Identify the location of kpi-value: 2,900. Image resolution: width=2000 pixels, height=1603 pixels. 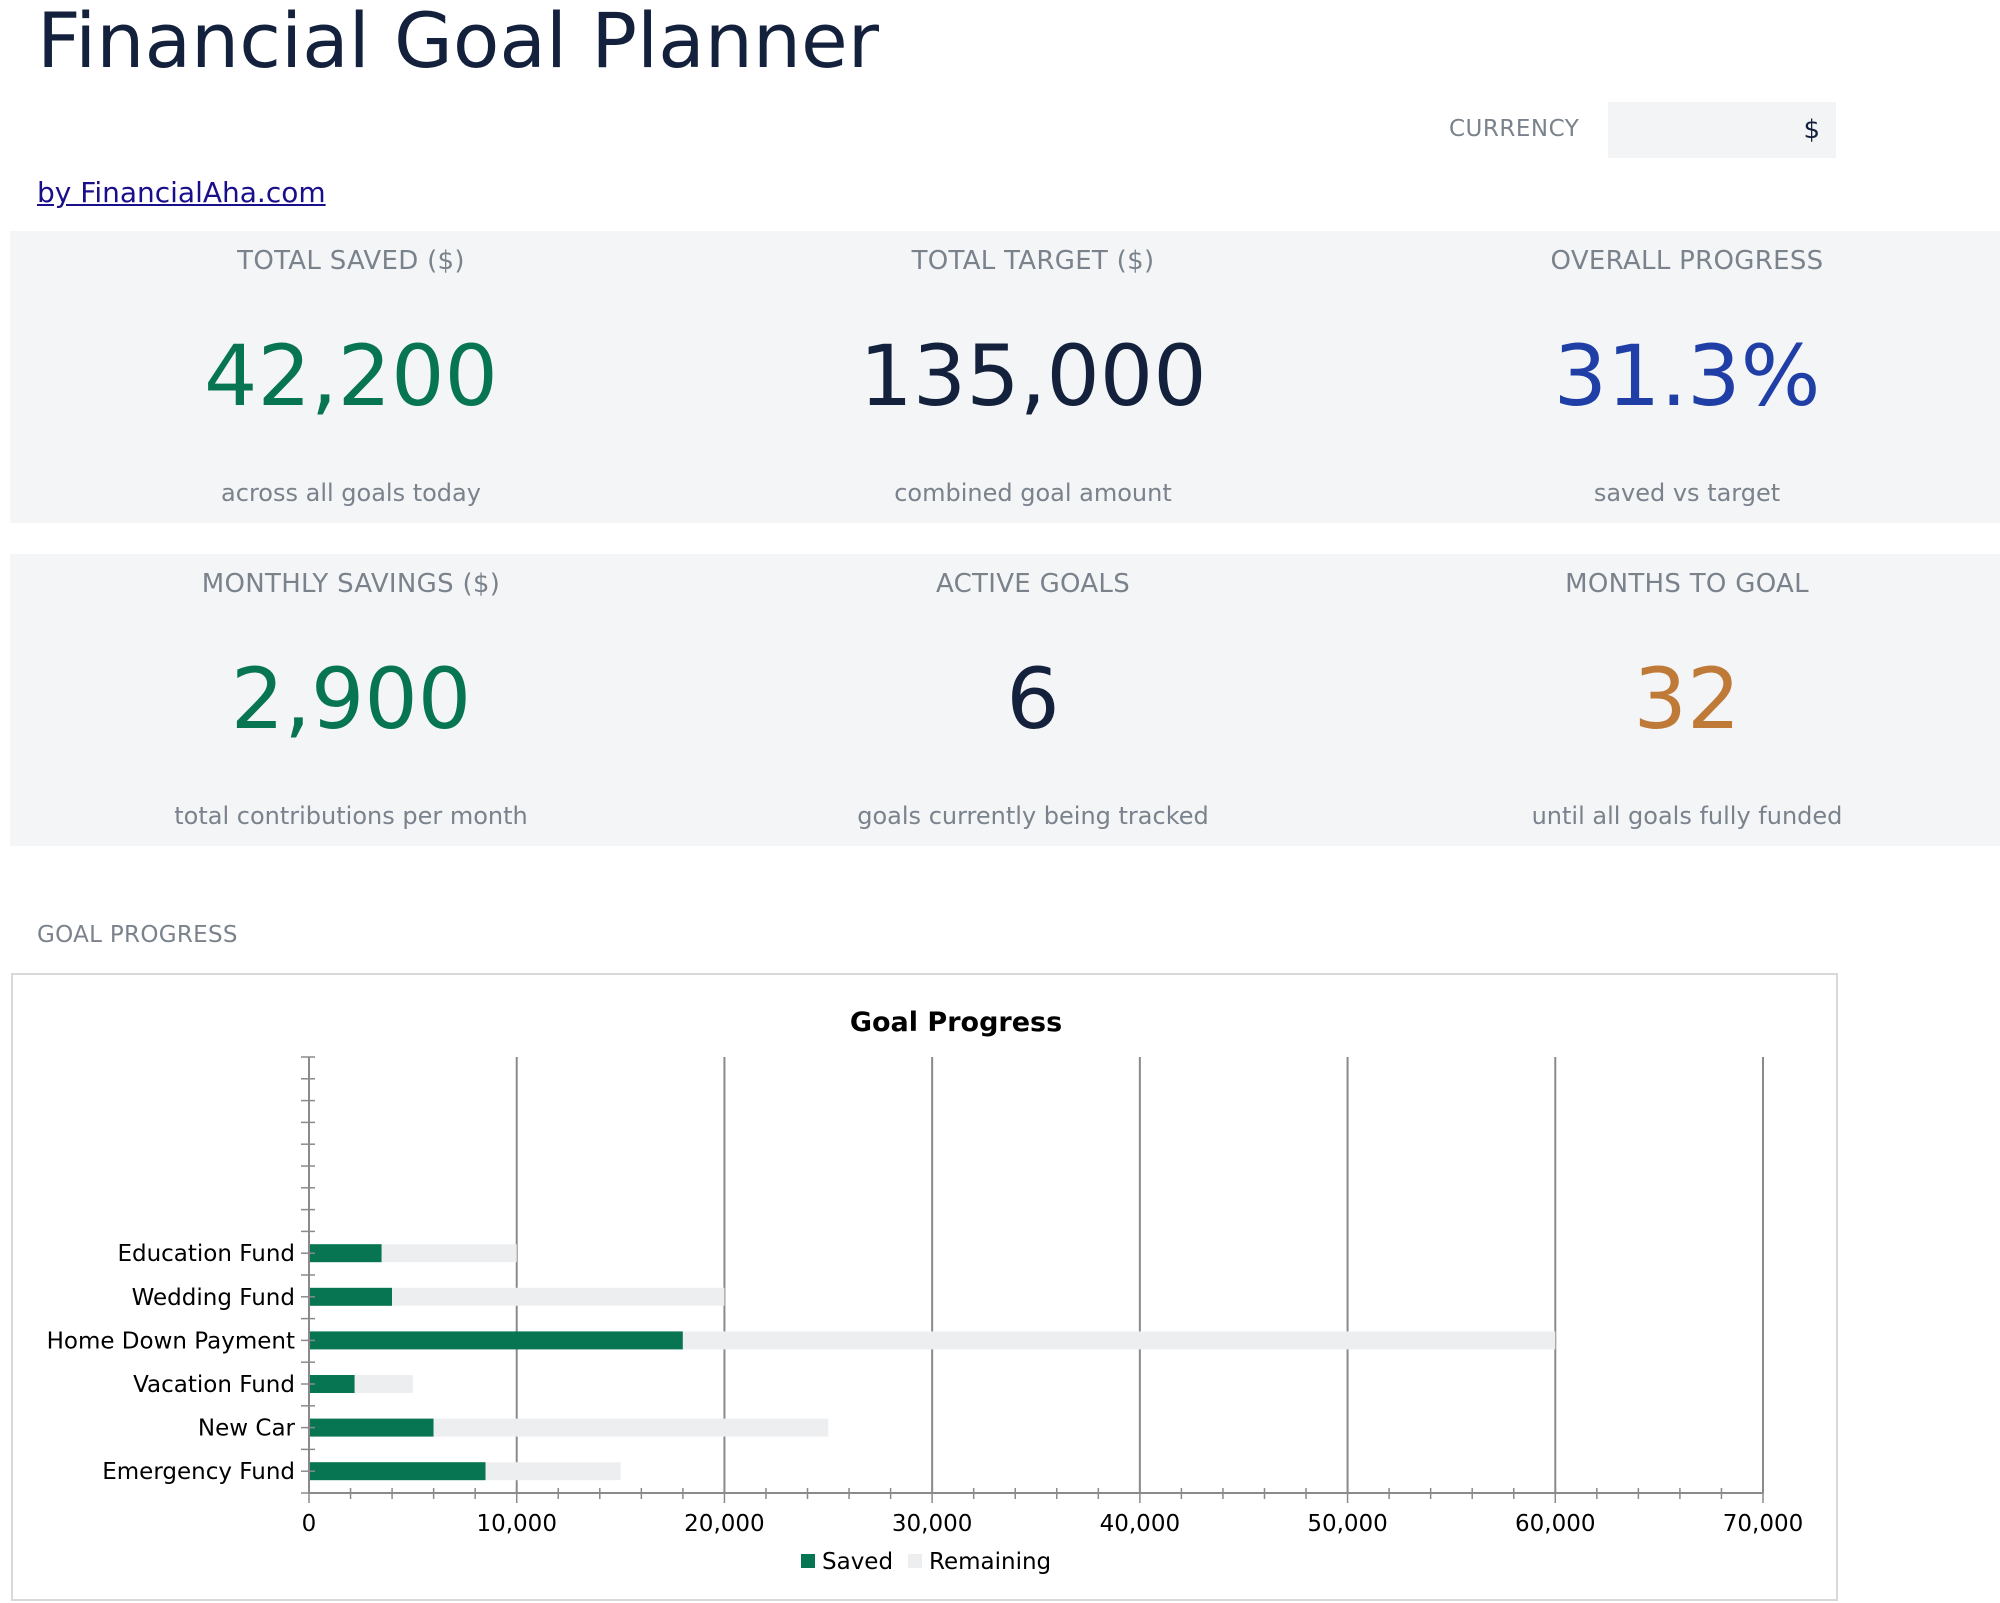
(351, 699).